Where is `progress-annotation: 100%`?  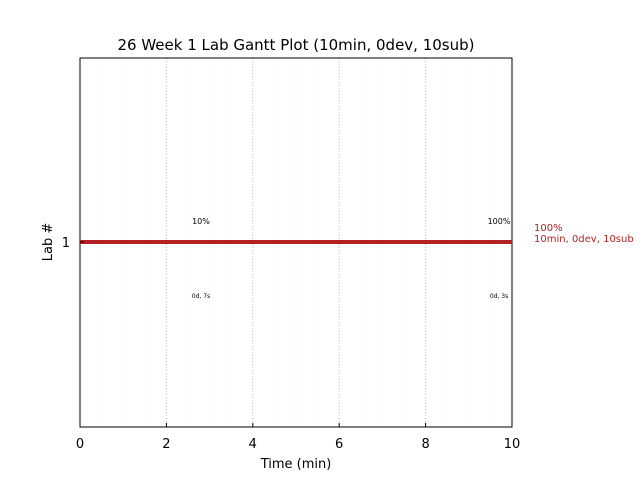
progress-annotation: 100% is located at coordinates (499, 221).